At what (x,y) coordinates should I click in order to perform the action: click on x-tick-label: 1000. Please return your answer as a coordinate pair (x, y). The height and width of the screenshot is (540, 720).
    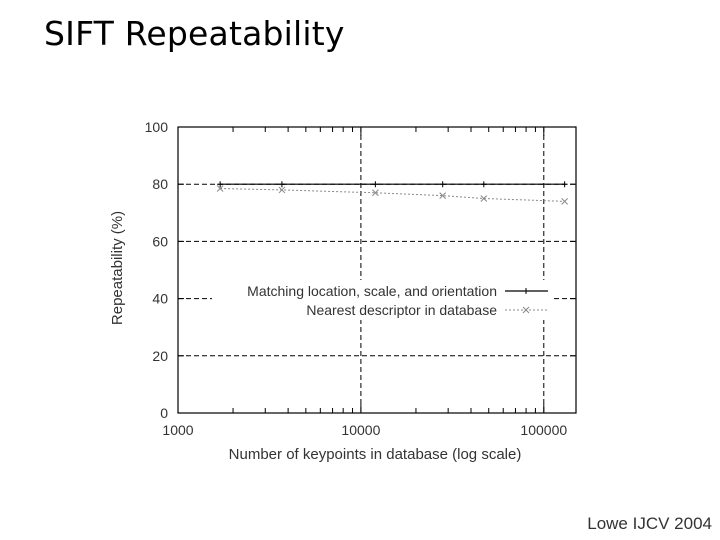
    Looking at the image, I should click on (177, 430).